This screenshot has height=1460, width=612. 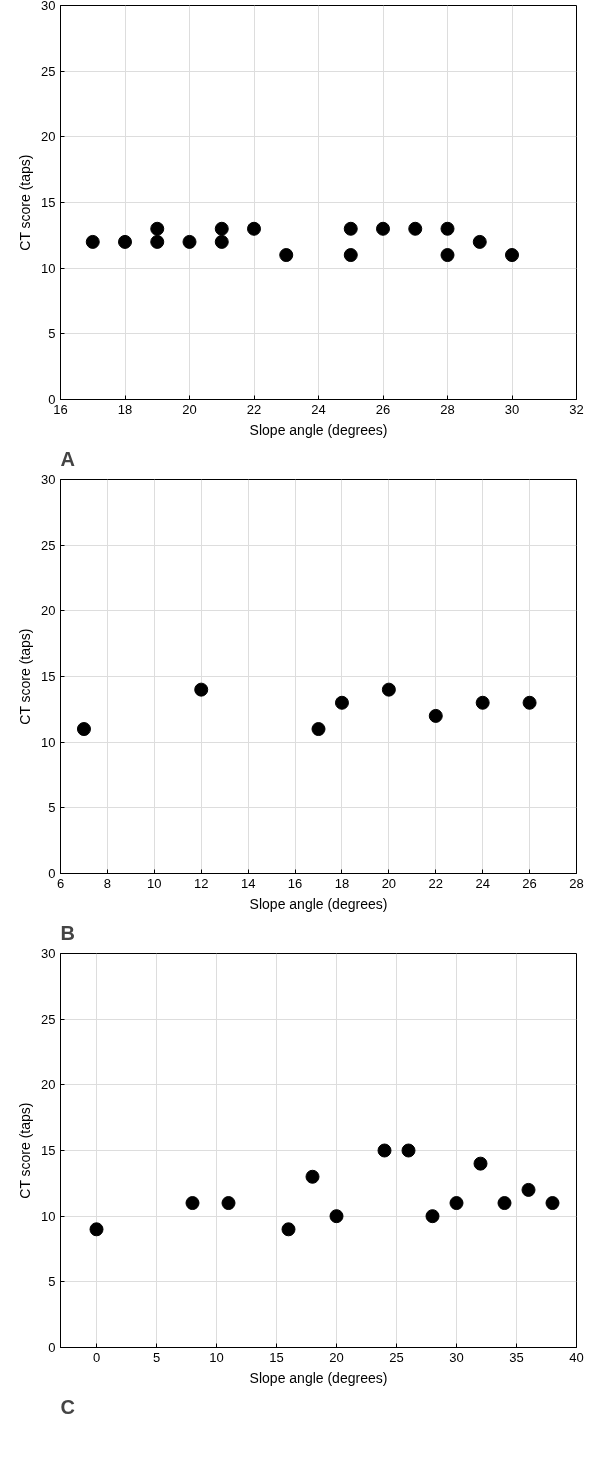 I want to click on x-tick-label: 14, so click(x=248, y=883).